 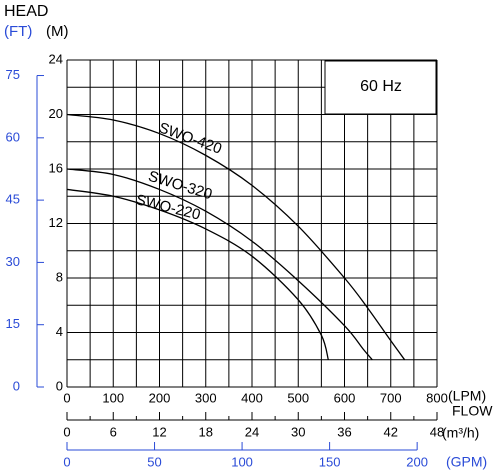 What do you see at coordinates (66, 431) in the screenshot?
I see `x2-tick-label: 0` at bounding box center [66, 431].